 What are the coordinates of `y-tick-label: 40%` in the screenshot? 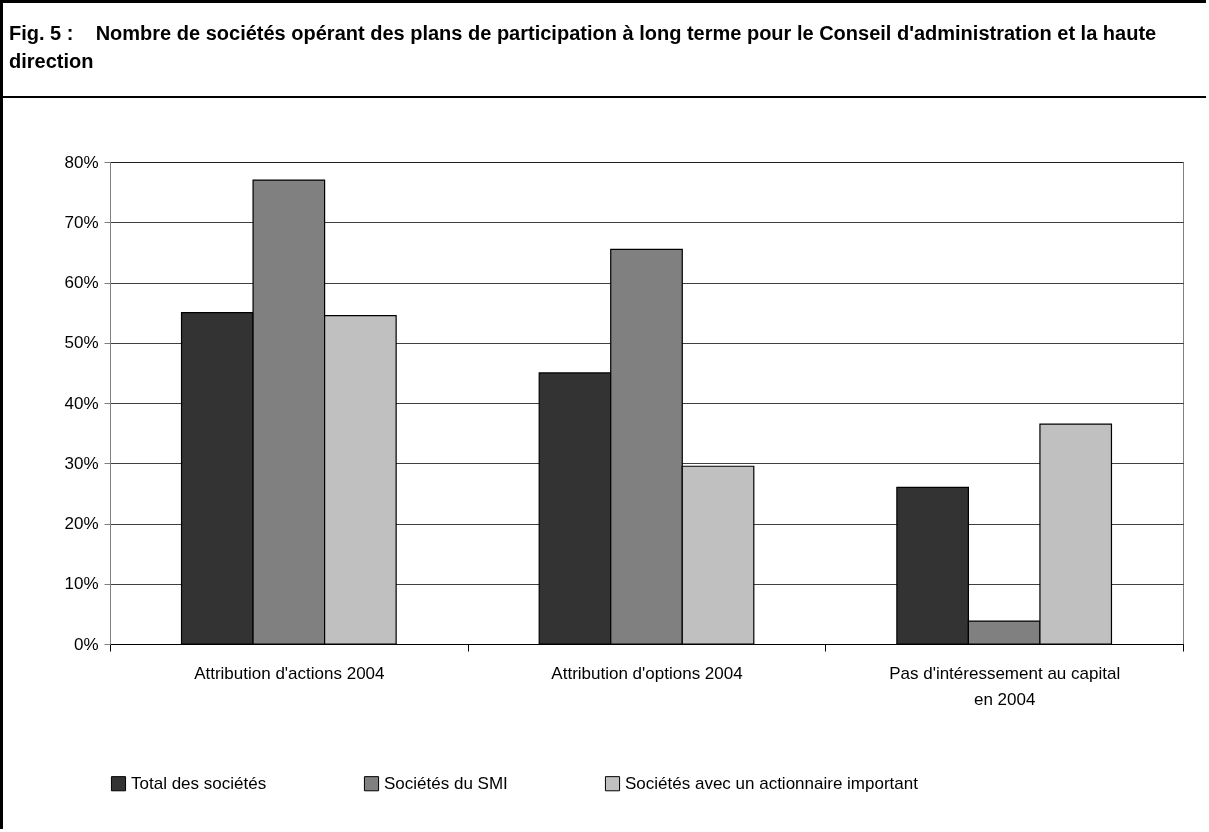 It's located at (81, 403).